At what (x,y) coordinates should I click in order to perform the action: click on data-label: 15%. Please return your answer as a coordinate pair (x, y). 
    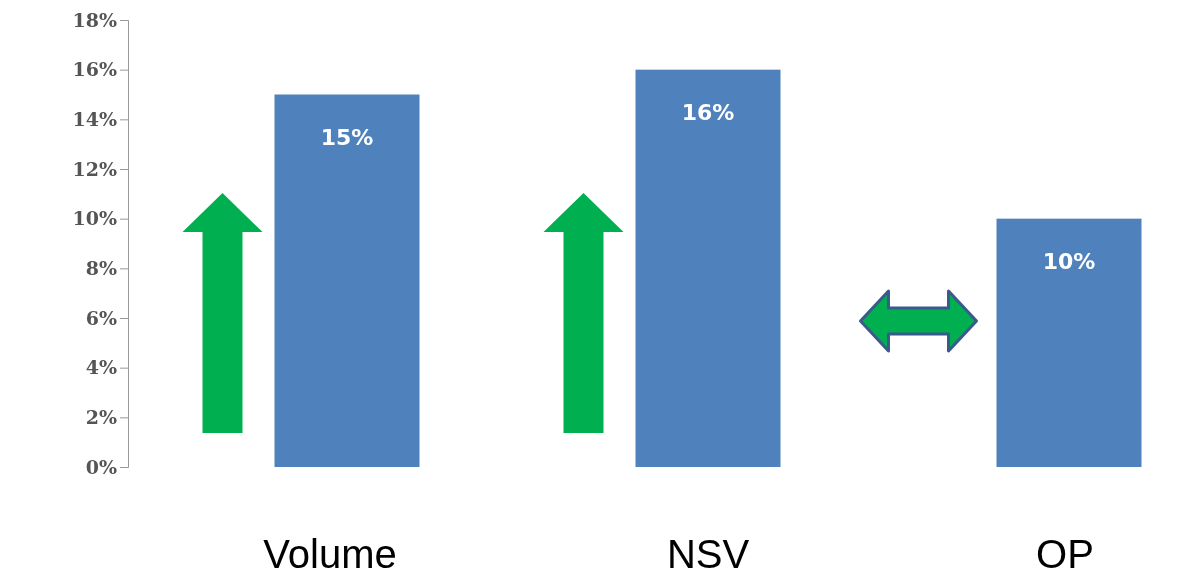
    Looking at the image, I should click on (347, 137).